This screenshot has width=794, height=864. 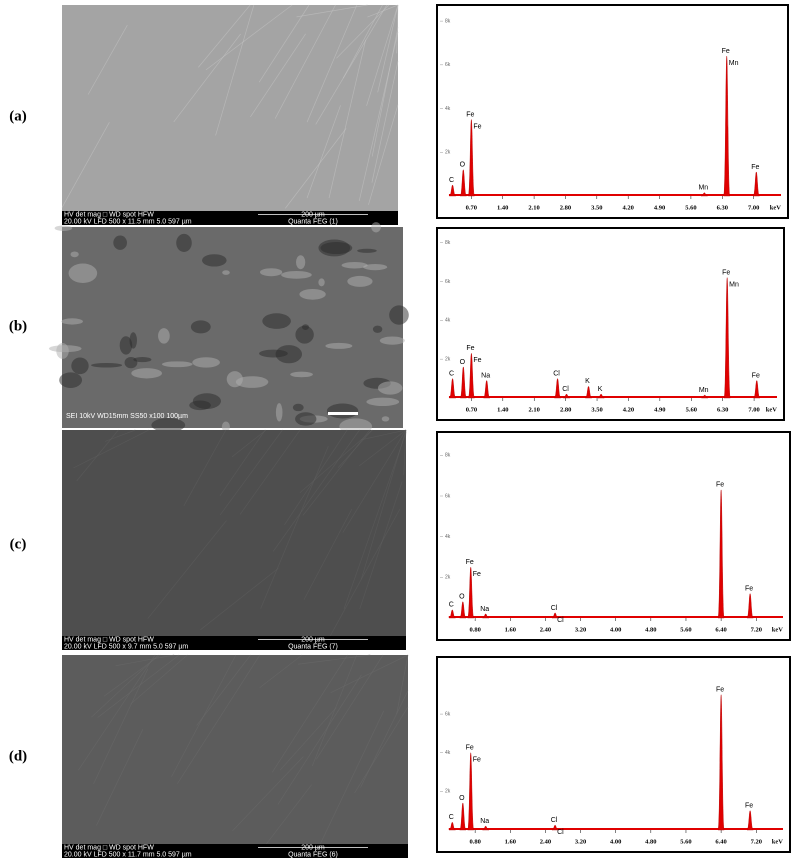 I want to click on x-tick-label: 2.40, so click(x=545, y=629).